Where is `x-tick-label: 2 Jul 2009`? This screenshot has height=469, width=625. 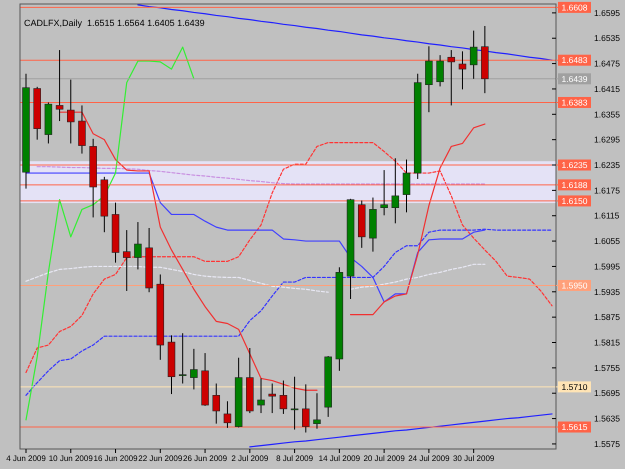 x-tick-label: 2 Jul 2009 is located at coordinates (250, 458).